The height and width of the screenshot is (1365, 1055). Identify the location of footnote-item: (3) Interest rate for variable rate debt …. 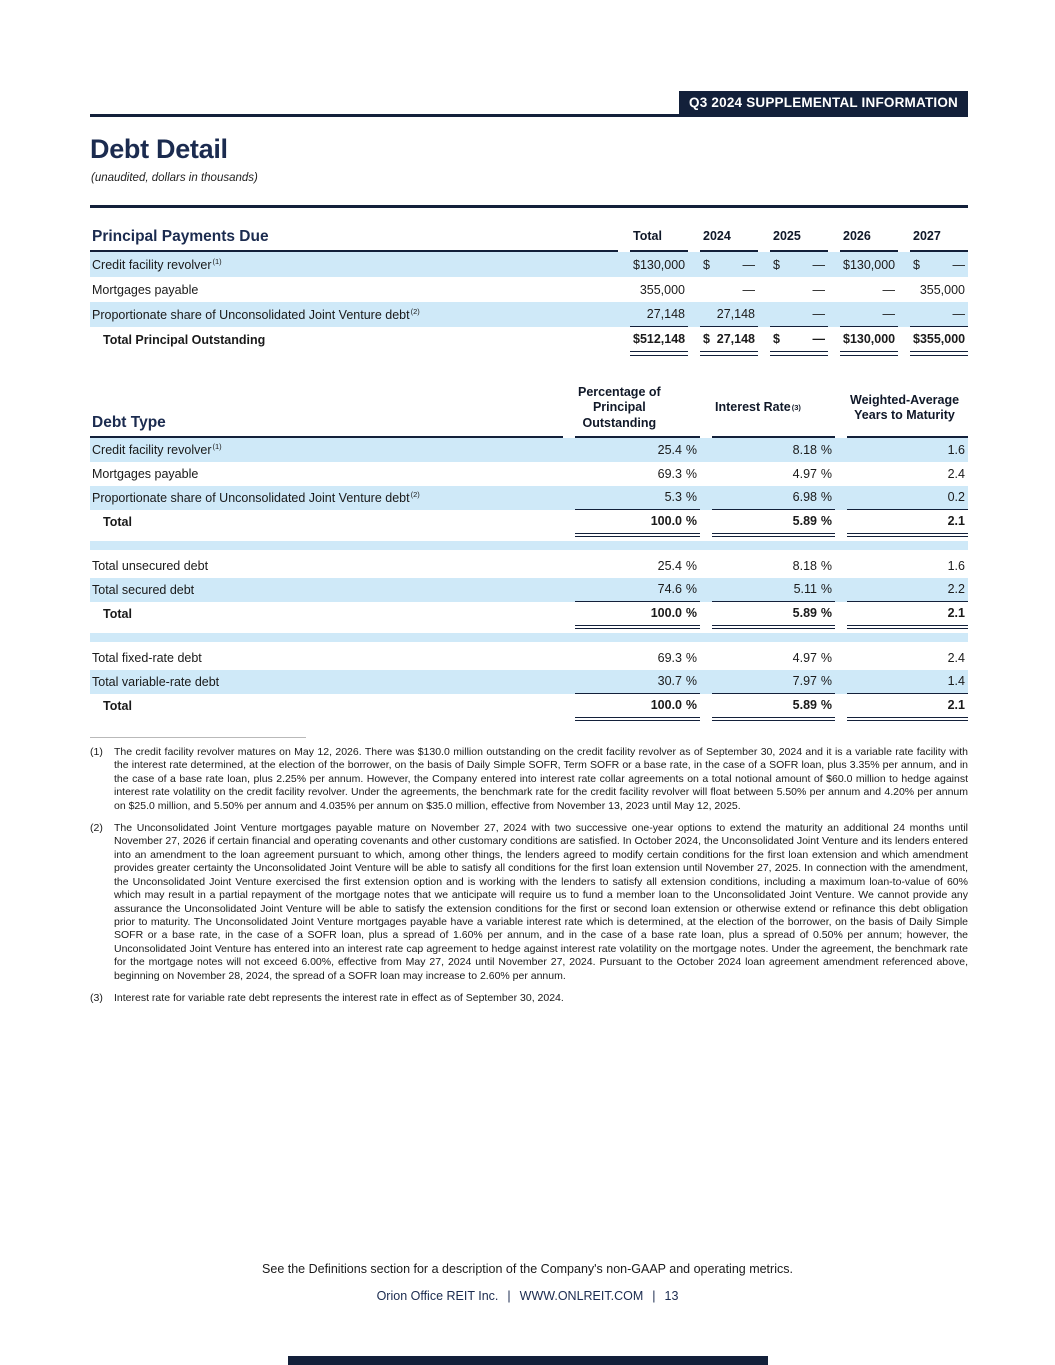
(529, 998).